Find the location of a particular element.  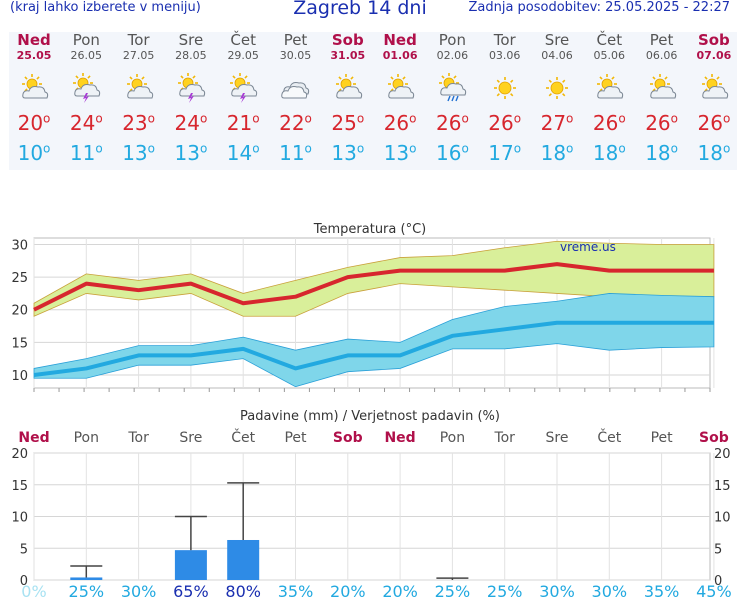

temperature-y-tick: 15 is located at coordinates (19, 343).